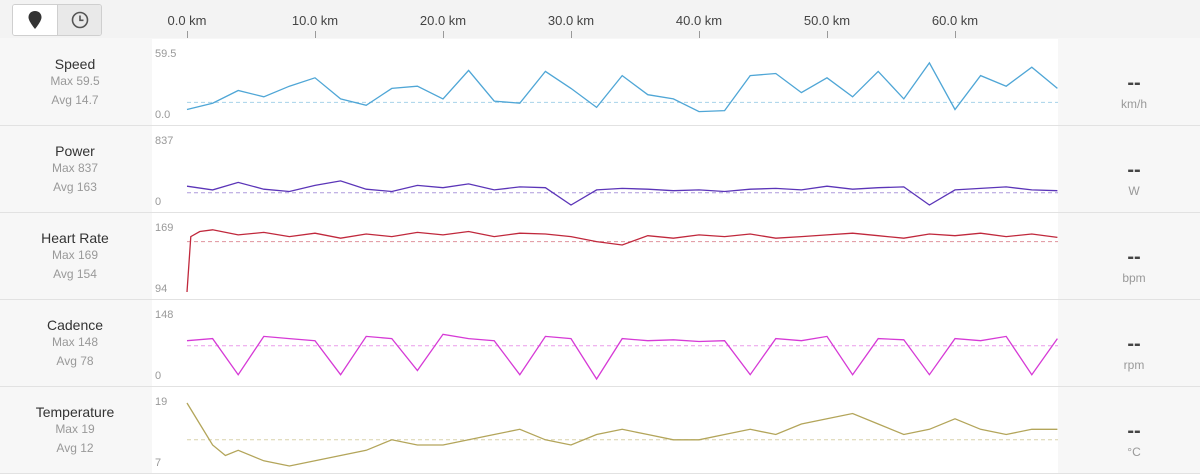  I want to click on metric-max: Max 837, so click(75, 168).